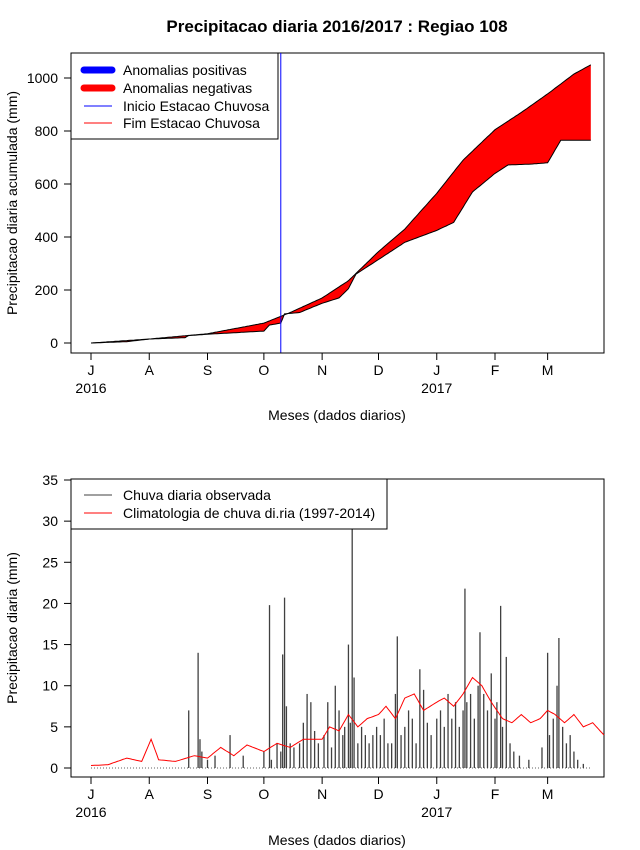  What do you see at coordinates (314, 374) in the screenshot?
I see `cumulative-x-axis: J A S O N D J F M 2016 2017` at bounding box center [314, 374].